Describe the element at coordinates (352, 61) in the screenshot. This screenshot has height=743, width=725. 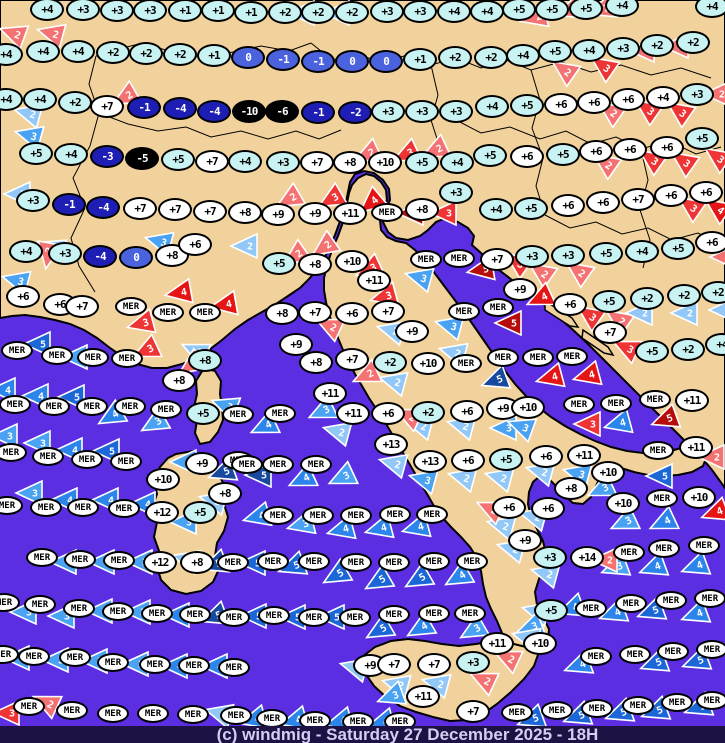
I see `temp-oval: 0` at that location.